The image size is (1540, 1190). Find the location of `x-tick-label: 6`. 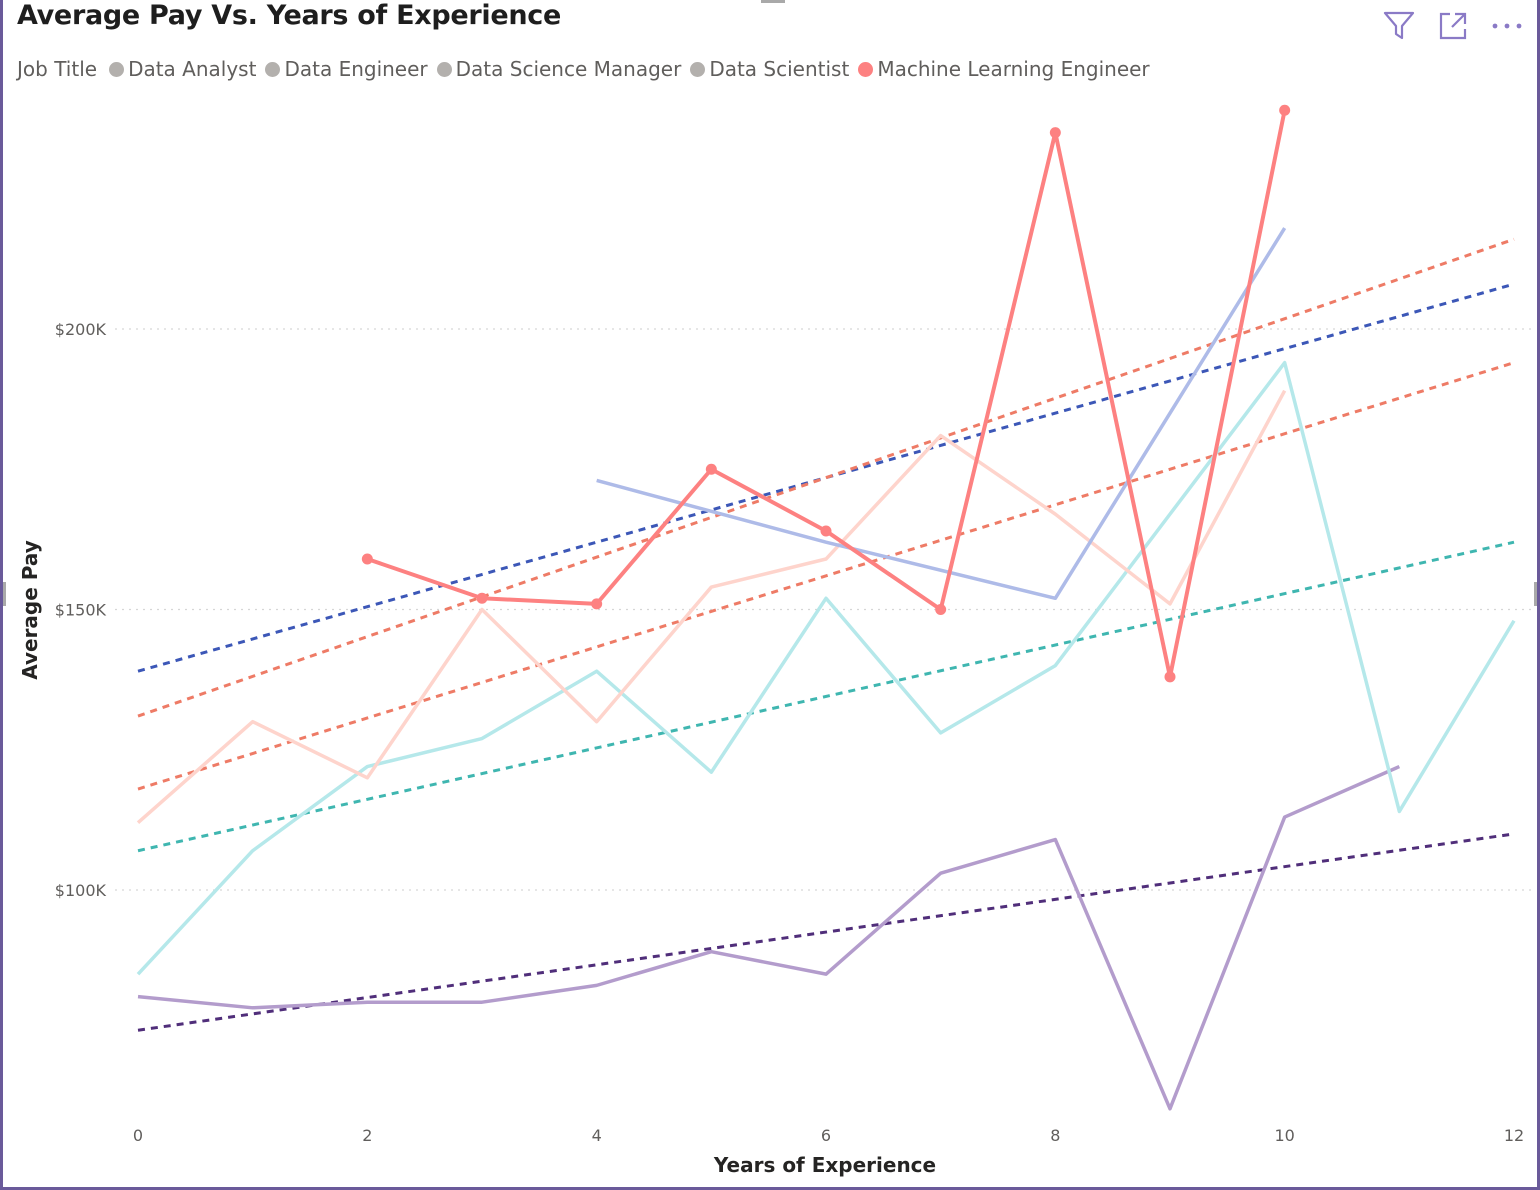

x-tick-label: 6 is located at coordinates (826, 1135).